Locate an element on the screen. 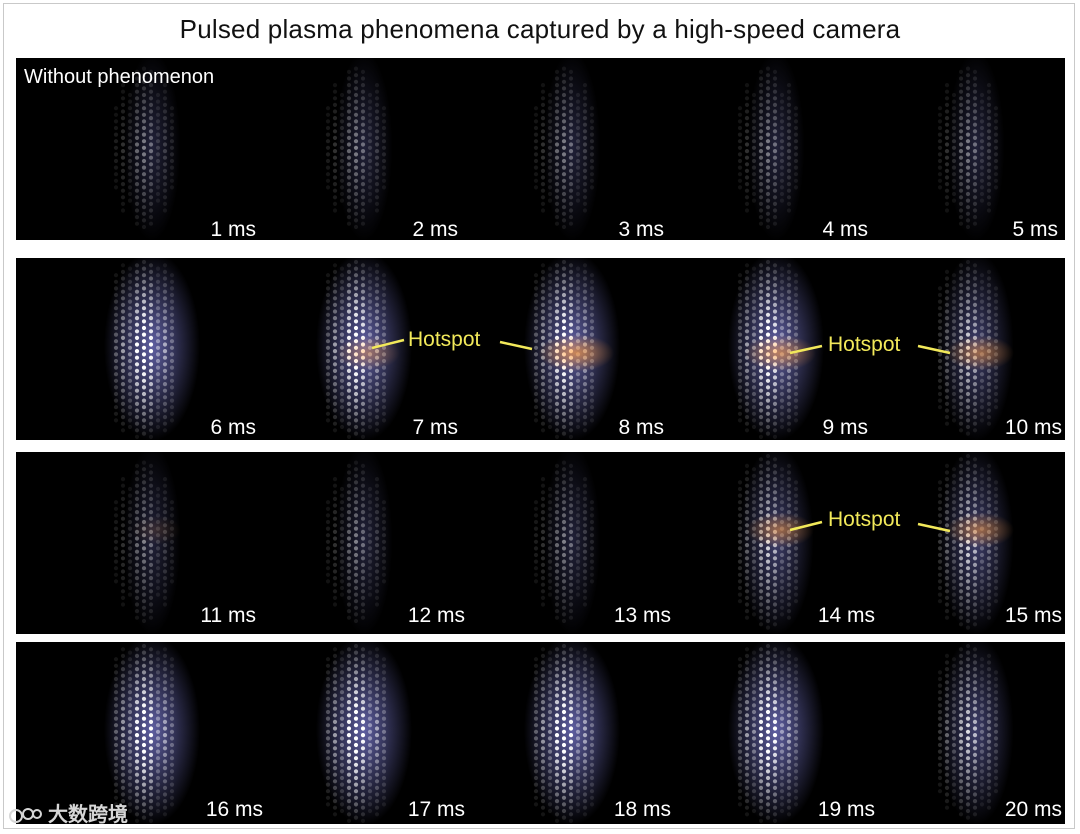 Image resolution: width=1080 pixels, height=834 pixels. time-label: 12 ms is located at coordinates (436, 615).